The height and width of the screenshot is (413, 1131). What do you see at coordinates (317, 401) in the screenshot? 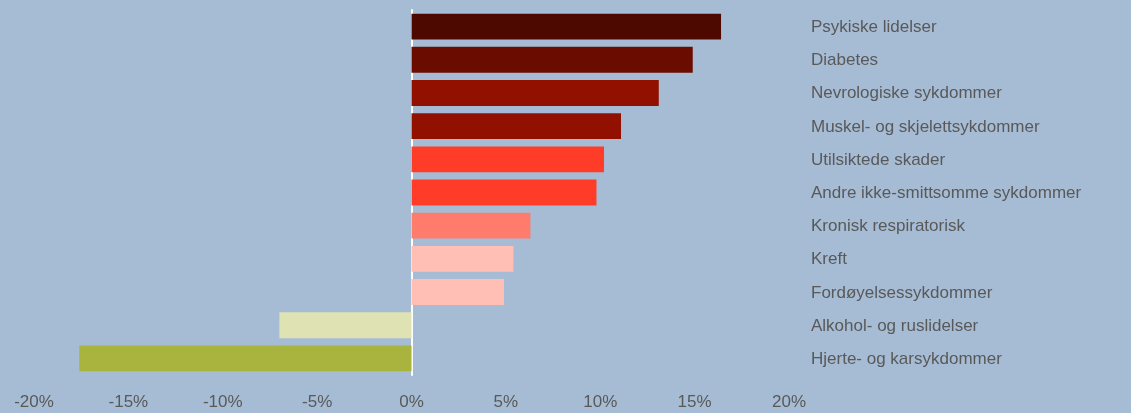
I see `x-tick-label: -5%` at bounding box center [317, 401].